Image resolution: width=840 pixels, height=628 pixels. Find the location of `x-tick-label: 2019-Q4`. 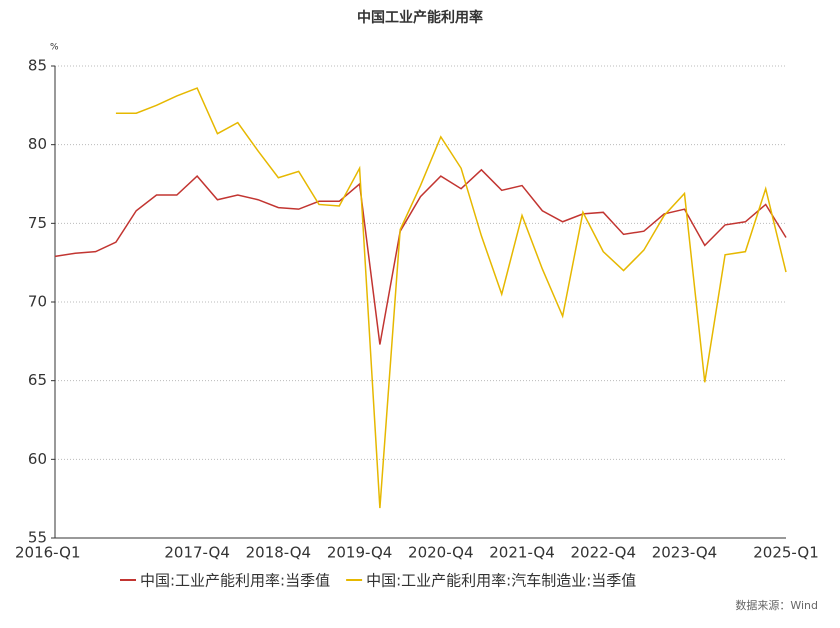

x-tick-label: 2019-Q4 is located at coordinates (360, 553).